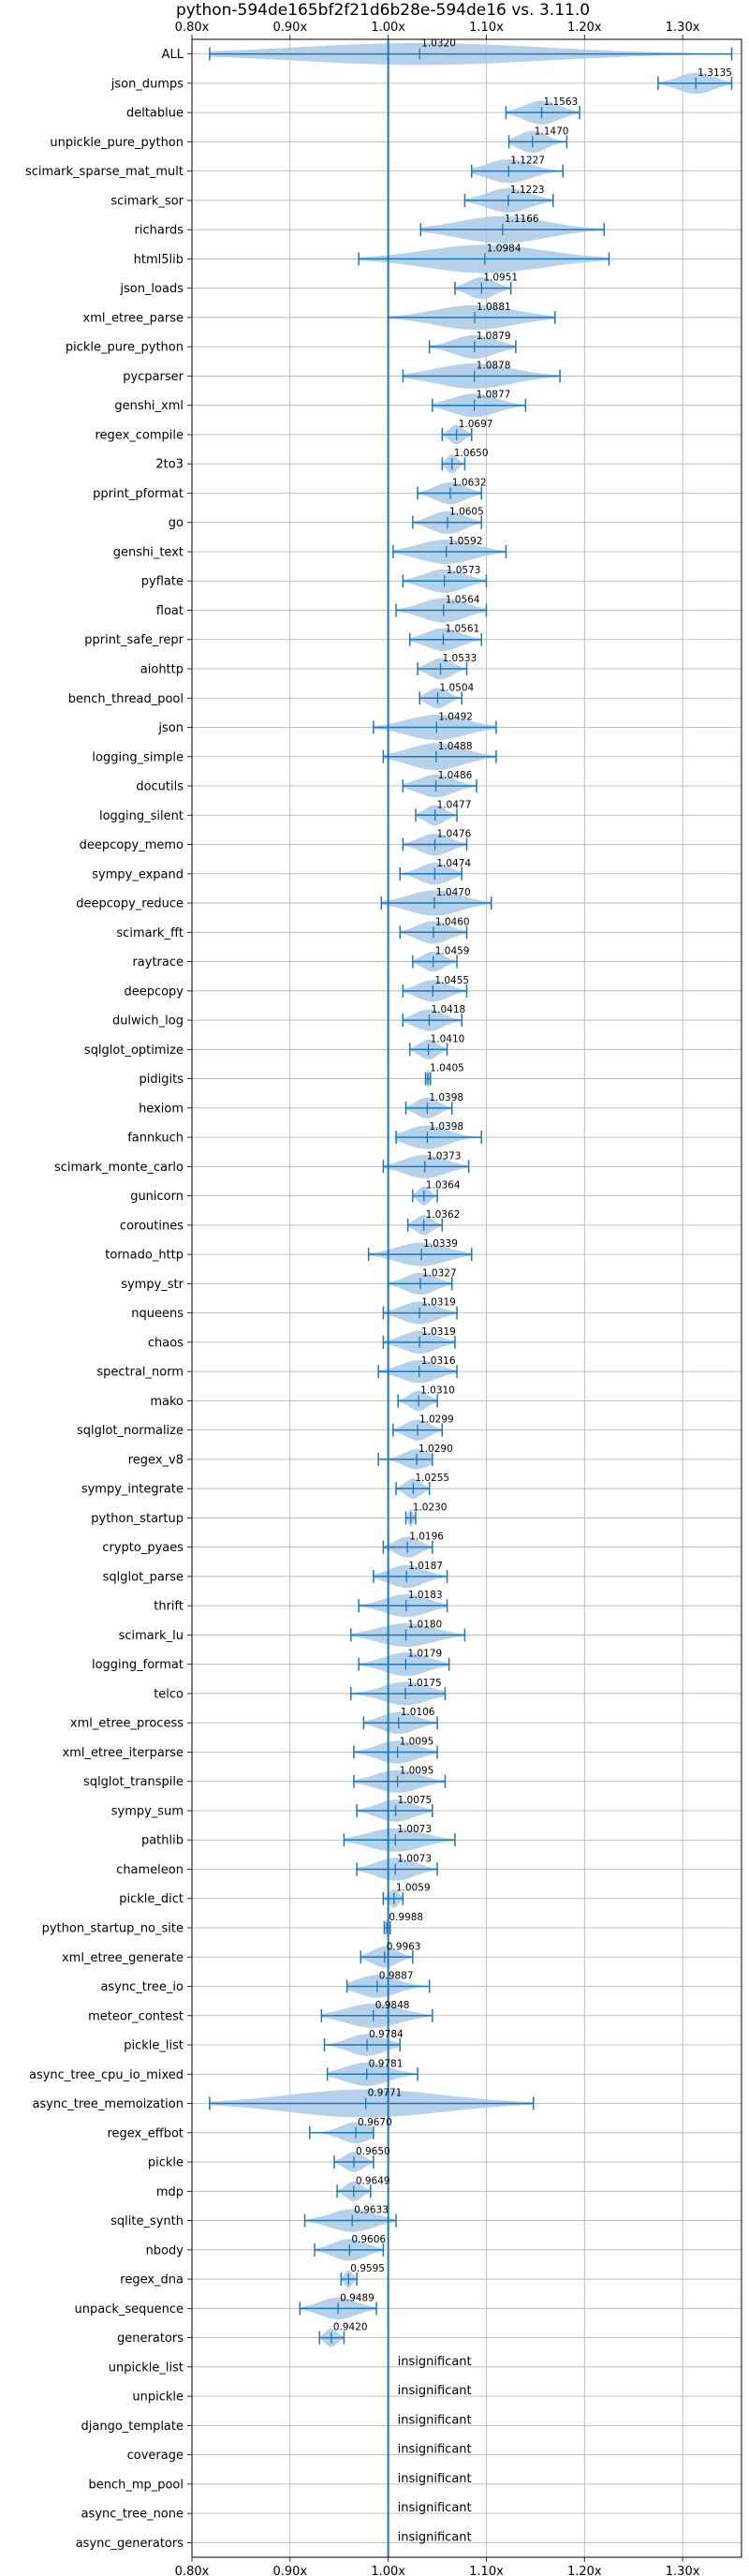  What do you see at coordinates (142, 1987) in the screenshot?
I see `benchmark-label: async_tree_io` at bounding box center [142, 1987].